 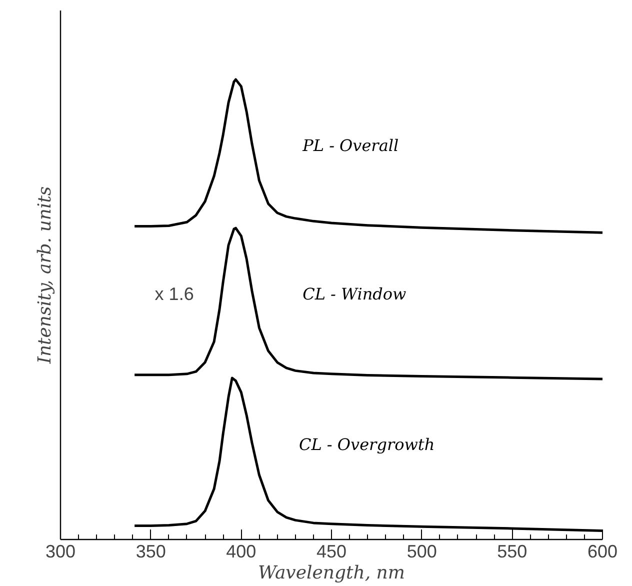 I want to click on x-tick-label: 450, so click(x=331, y=552).